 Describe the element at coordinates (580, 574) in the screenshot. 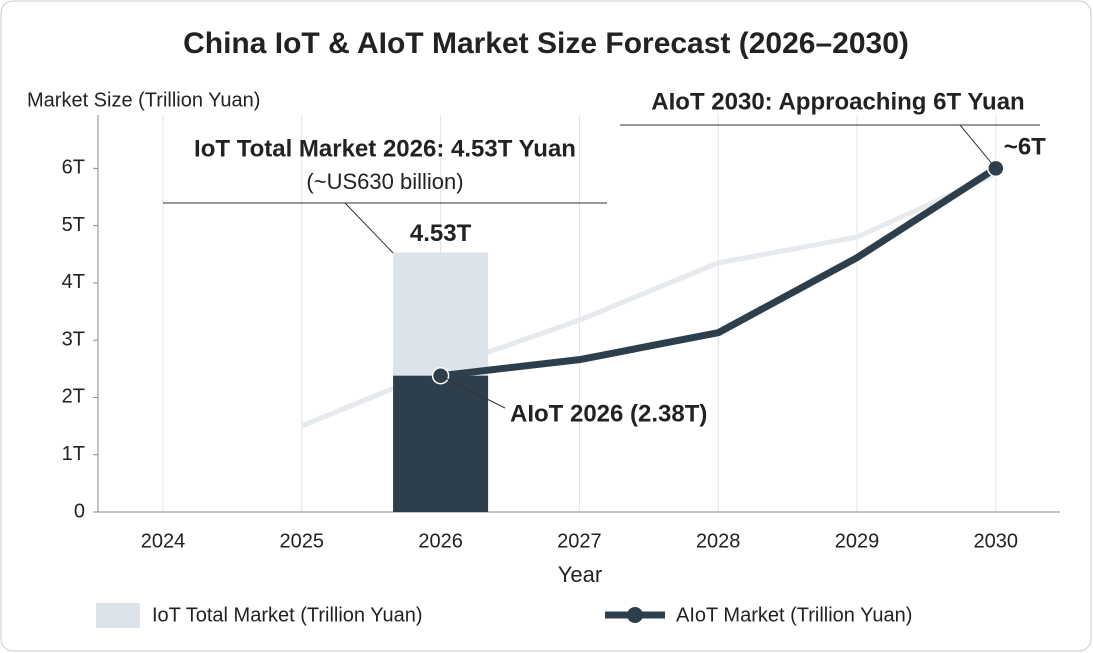

I see `x-axis-label: Year` at that location.